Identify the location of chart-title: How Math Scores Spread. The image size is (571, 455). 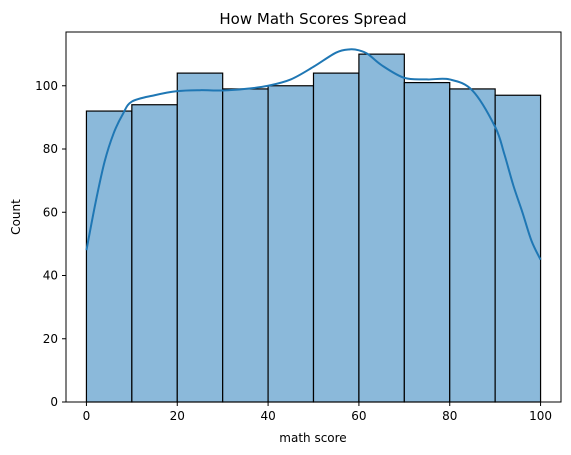
(312, 19).